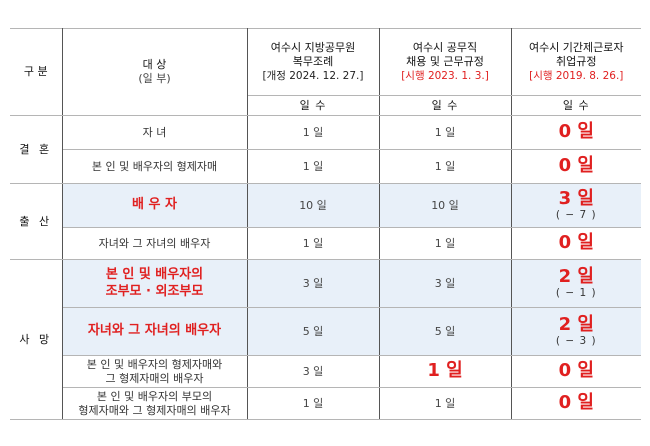 The width and height of the screenshot is (650, 446). I want to click on column-header-staff-rules: 여수시 공무직 채용 및 근무규정 [시행 2023. 1. 3.], so click(445, 62).